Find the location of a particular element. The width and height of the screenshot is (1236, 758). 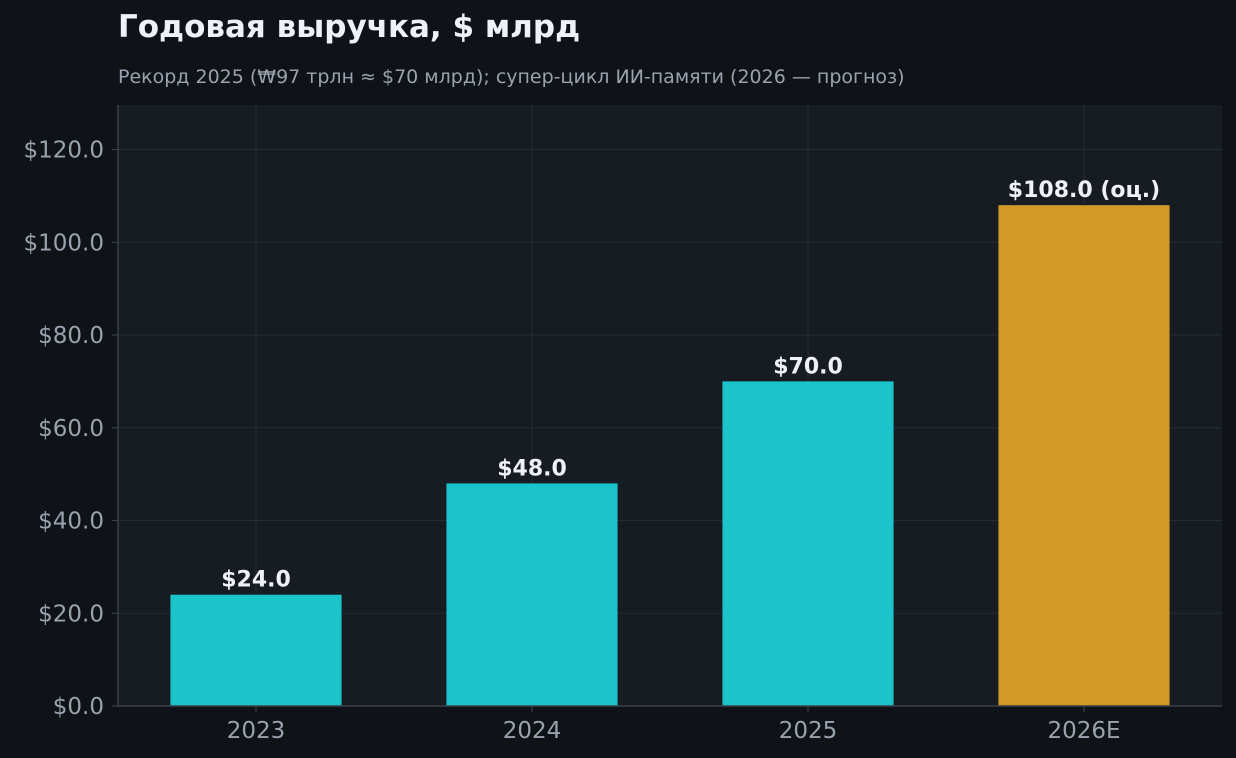

bar-value-label: $108.0 (оц.) is located at coordinates (1084, 190).